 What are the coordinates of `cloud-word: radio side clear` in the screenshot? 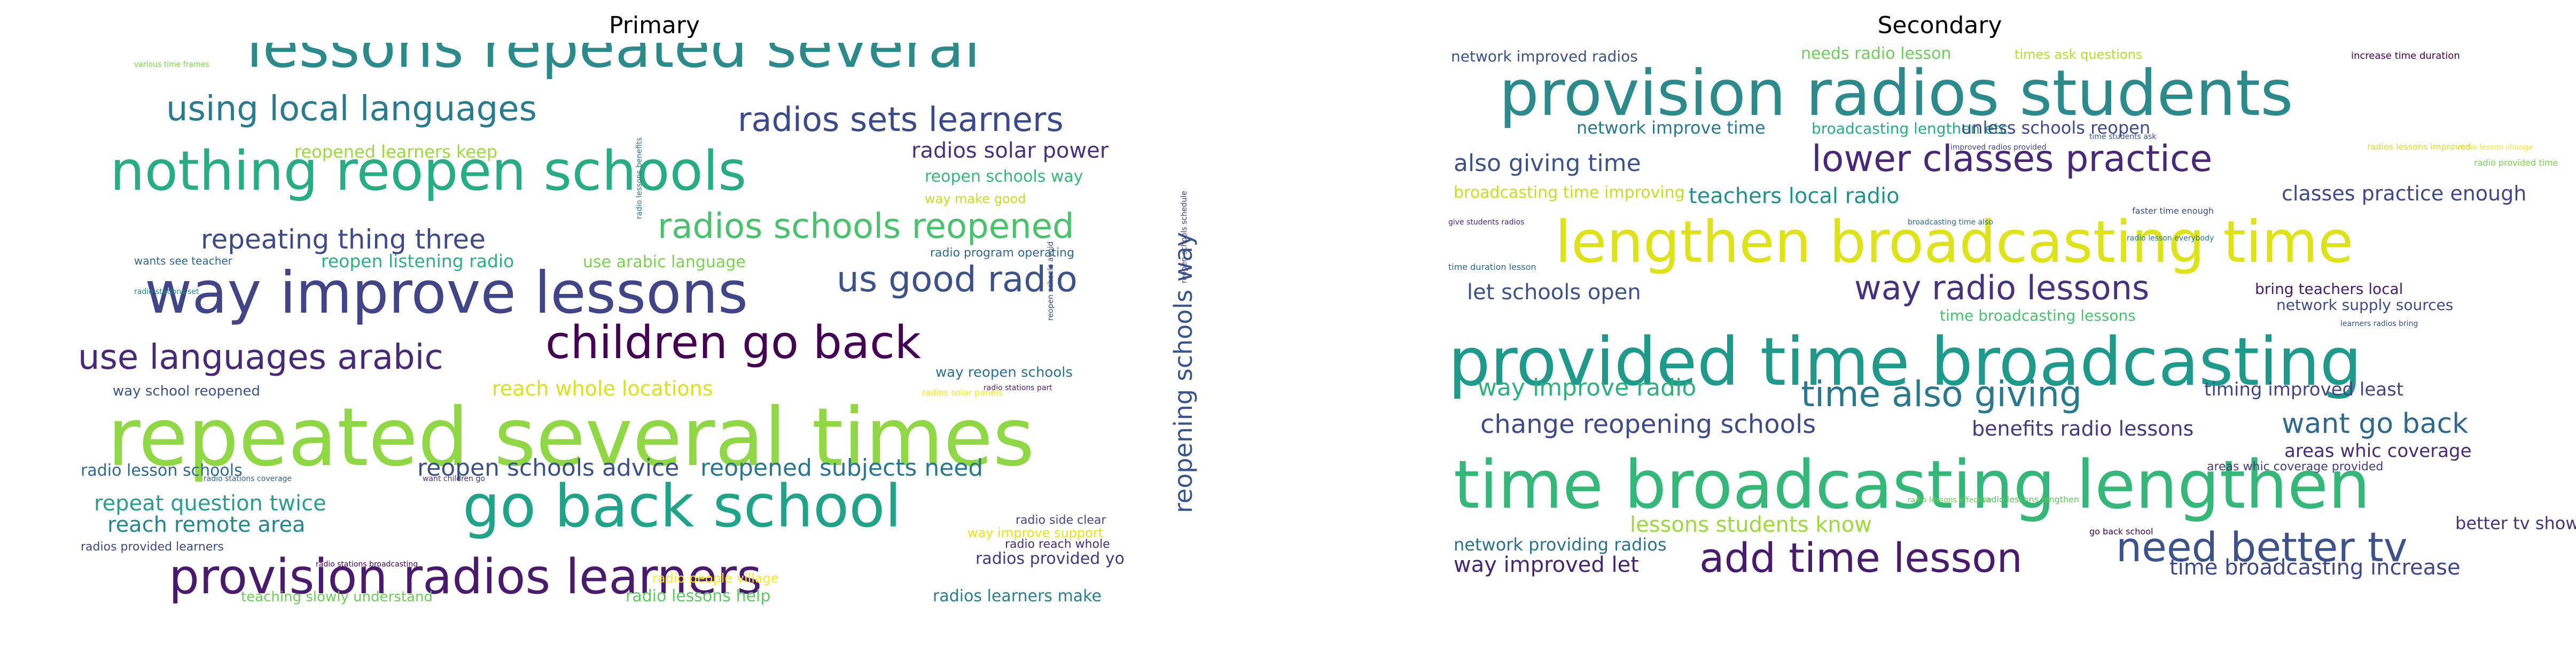 It's located at (1061, 520).